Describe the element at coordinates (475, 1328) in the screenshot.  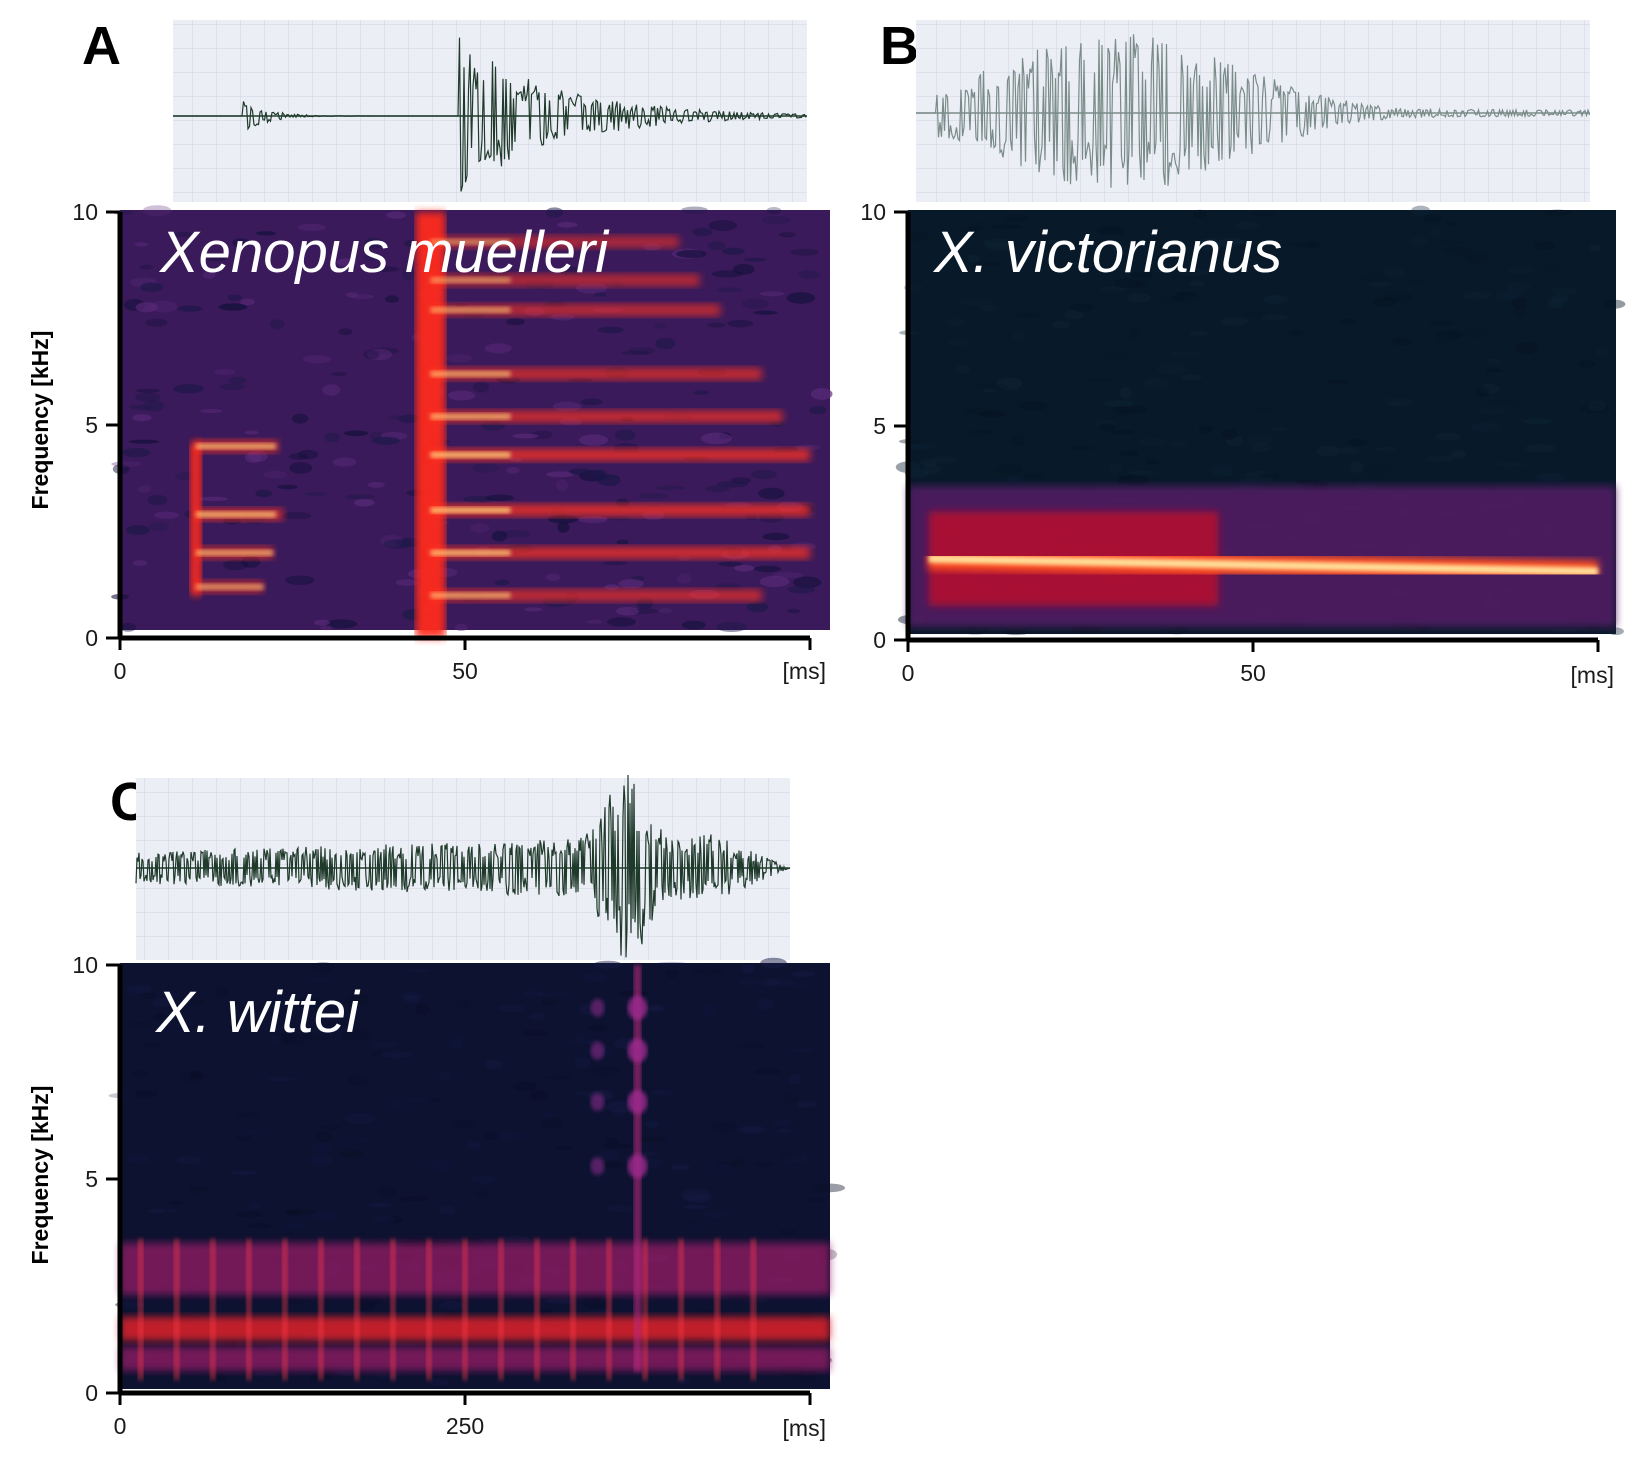
I see `frequency-band` at that location.